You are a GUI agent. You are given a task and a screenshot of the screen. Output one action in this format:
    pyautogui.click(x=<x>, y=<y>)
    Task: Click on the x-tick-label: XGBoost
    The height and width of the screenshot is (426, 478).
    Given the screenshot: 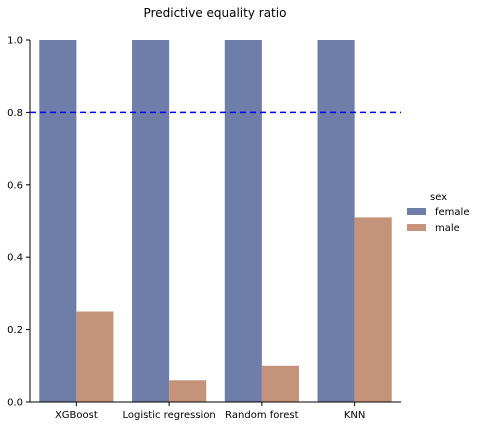 What is the action you would take?
    pyautogui.click(x=76, y=415)
    